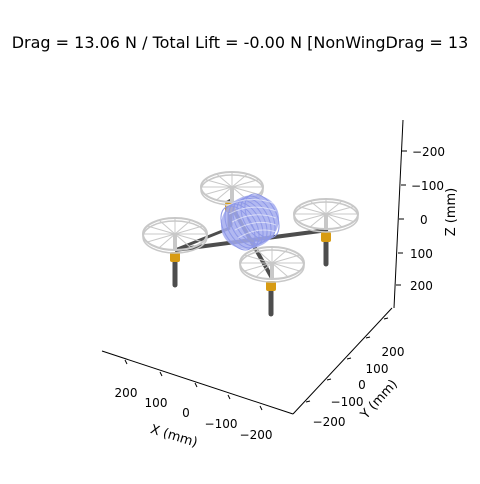  What do you see at coordinates (256, 435) in the screenshot?
I see `x-tick-label: −200` at bounding box center [256, 435].